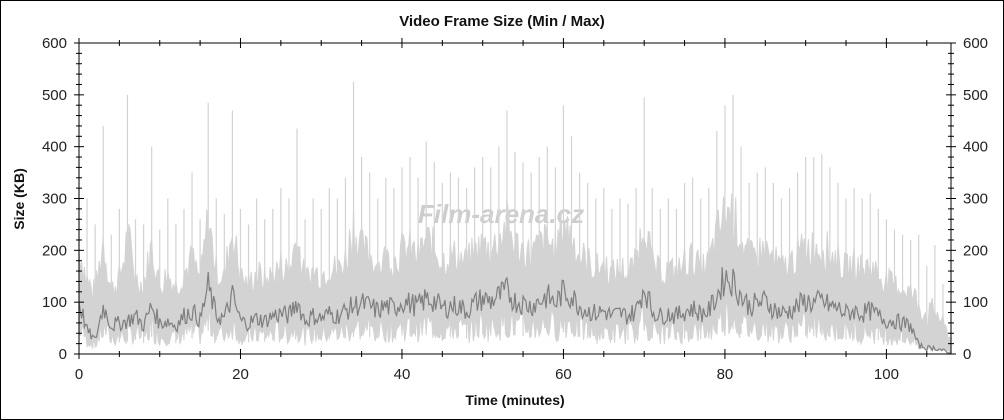 This screenshot has width=1004, height=420. I want to click on y-tick-label-right: 600, so click(975, 43).